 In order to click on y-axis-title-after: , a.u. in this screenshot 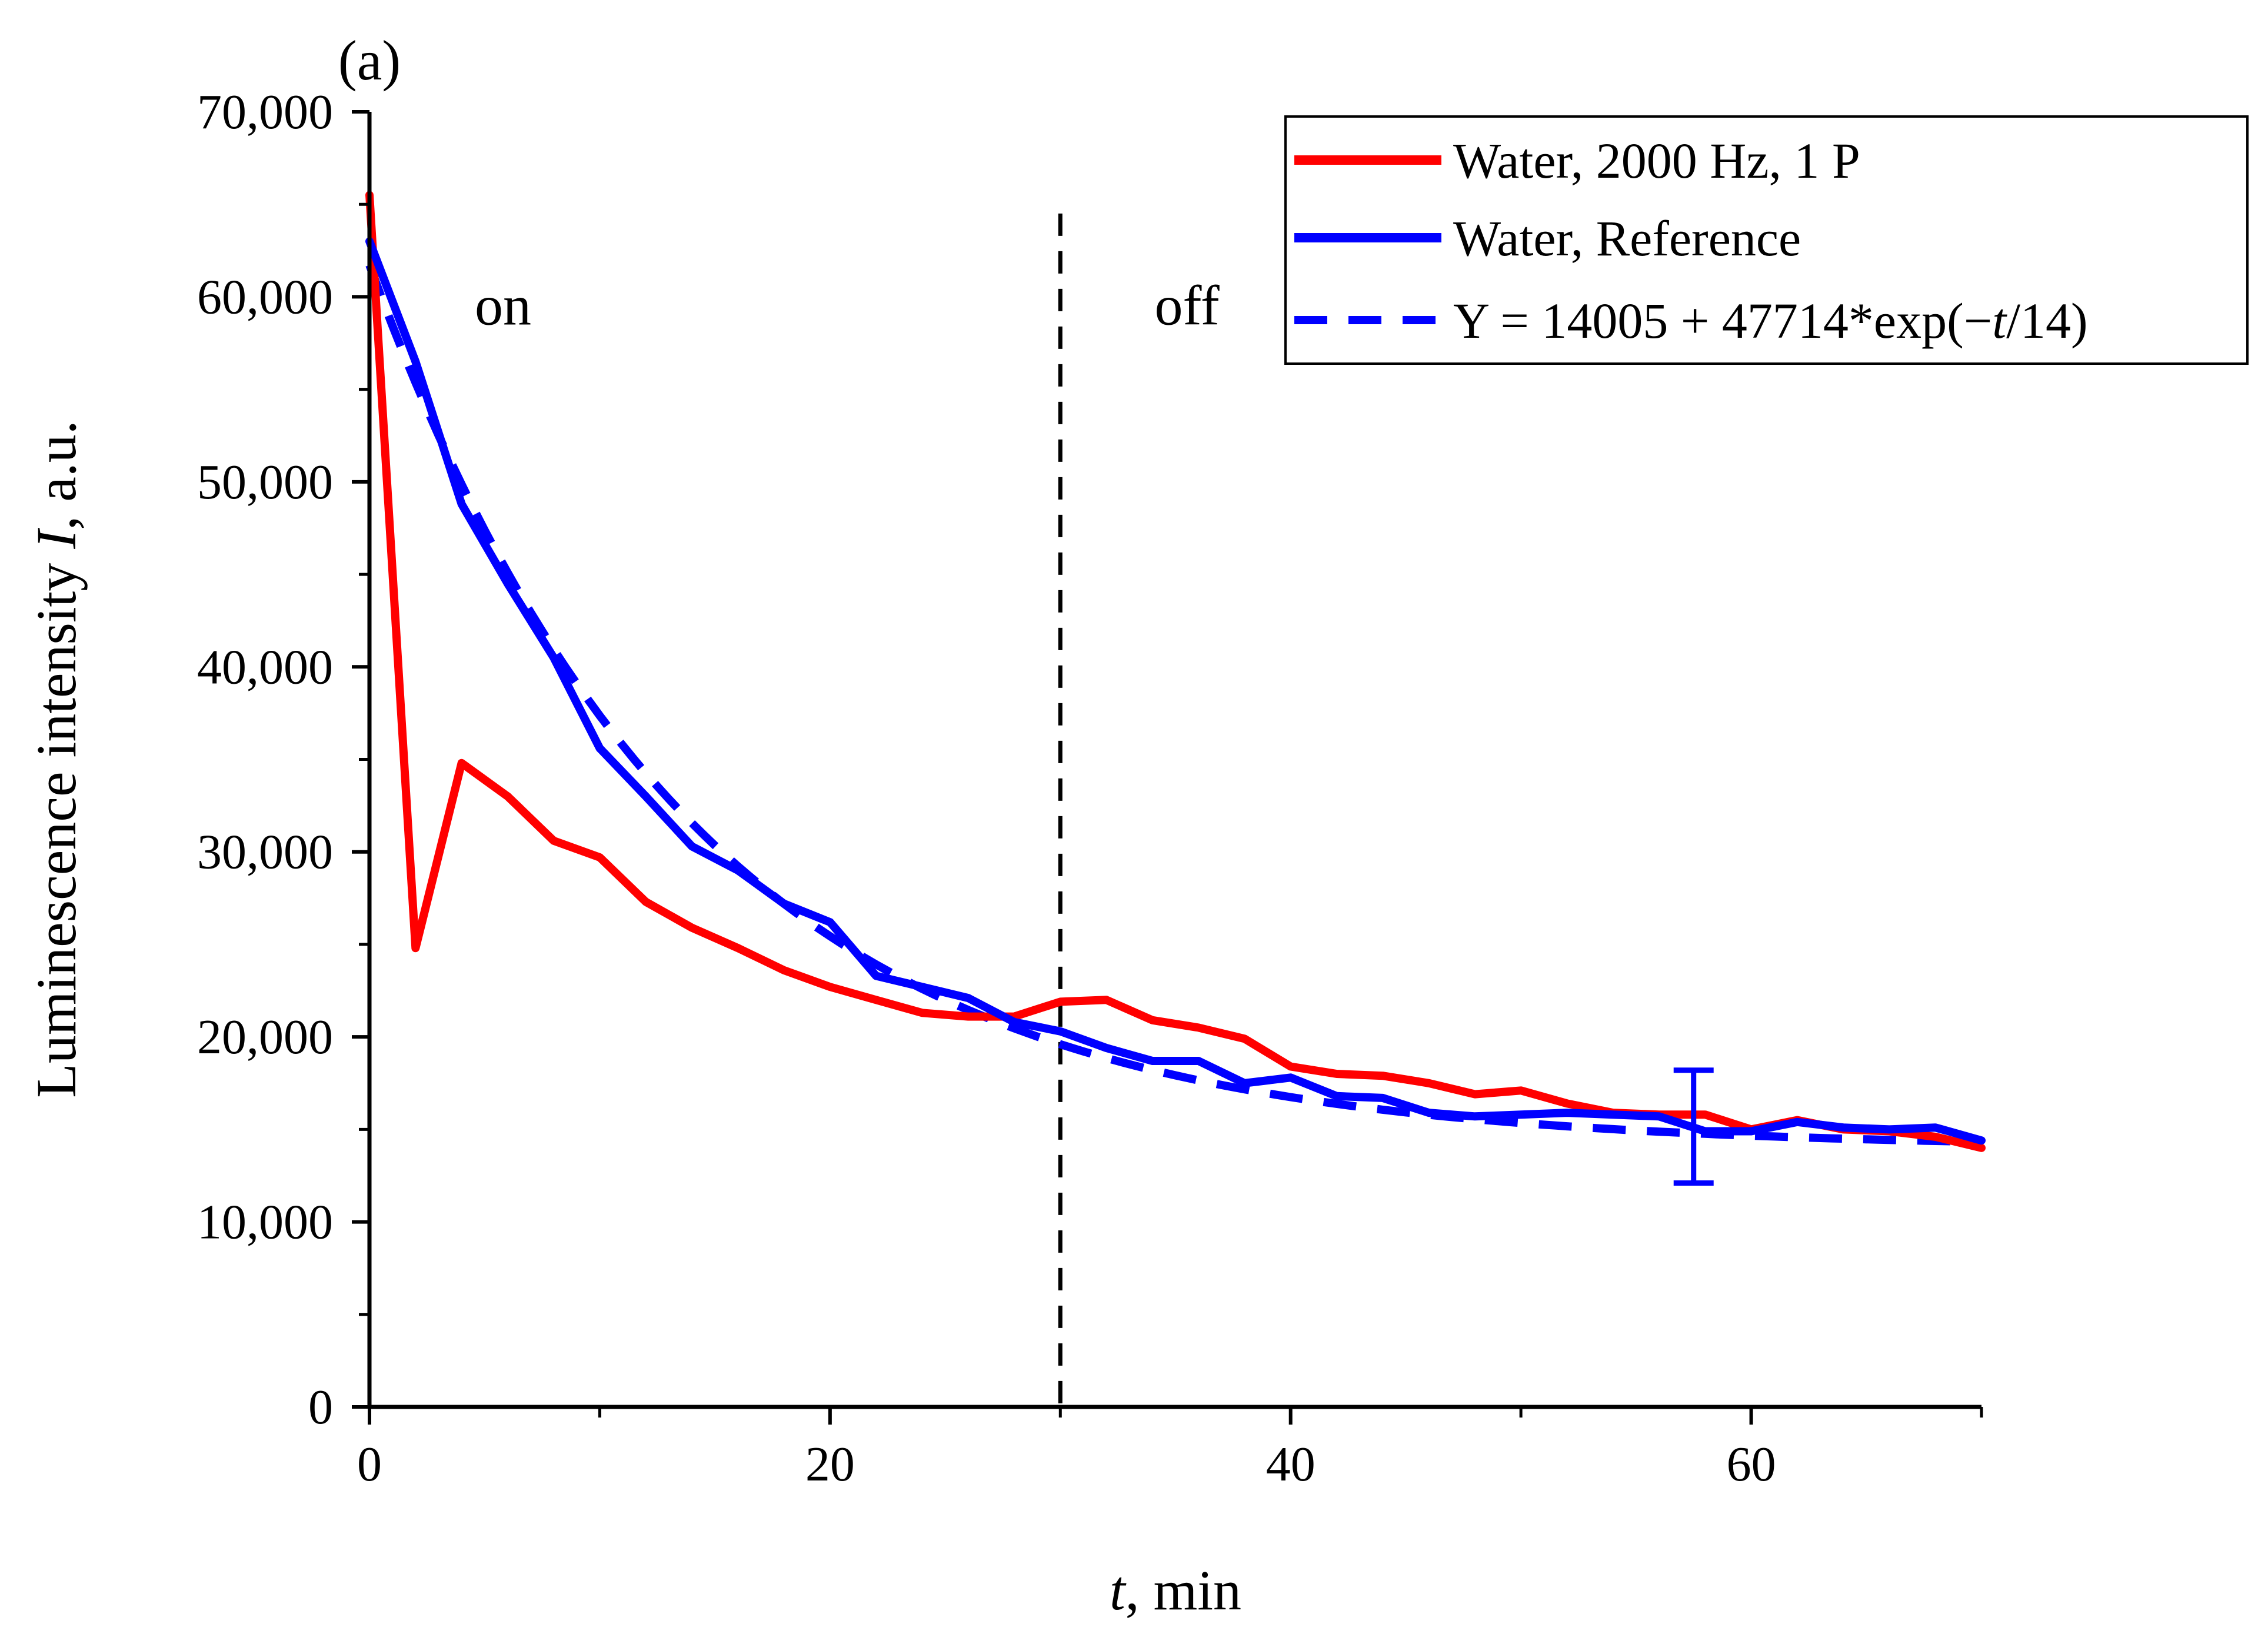, I will do `click(56, 475)`.